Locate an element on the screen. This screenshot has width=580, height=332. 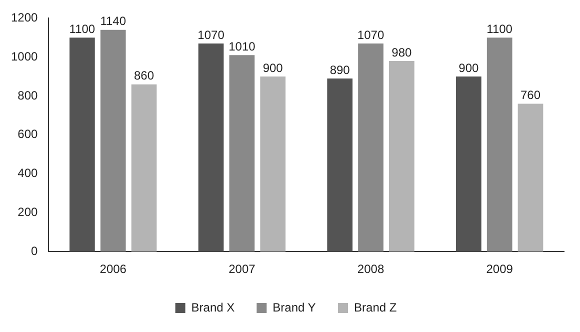
y-tick-label: 400 is located at coordinates (28, 173).